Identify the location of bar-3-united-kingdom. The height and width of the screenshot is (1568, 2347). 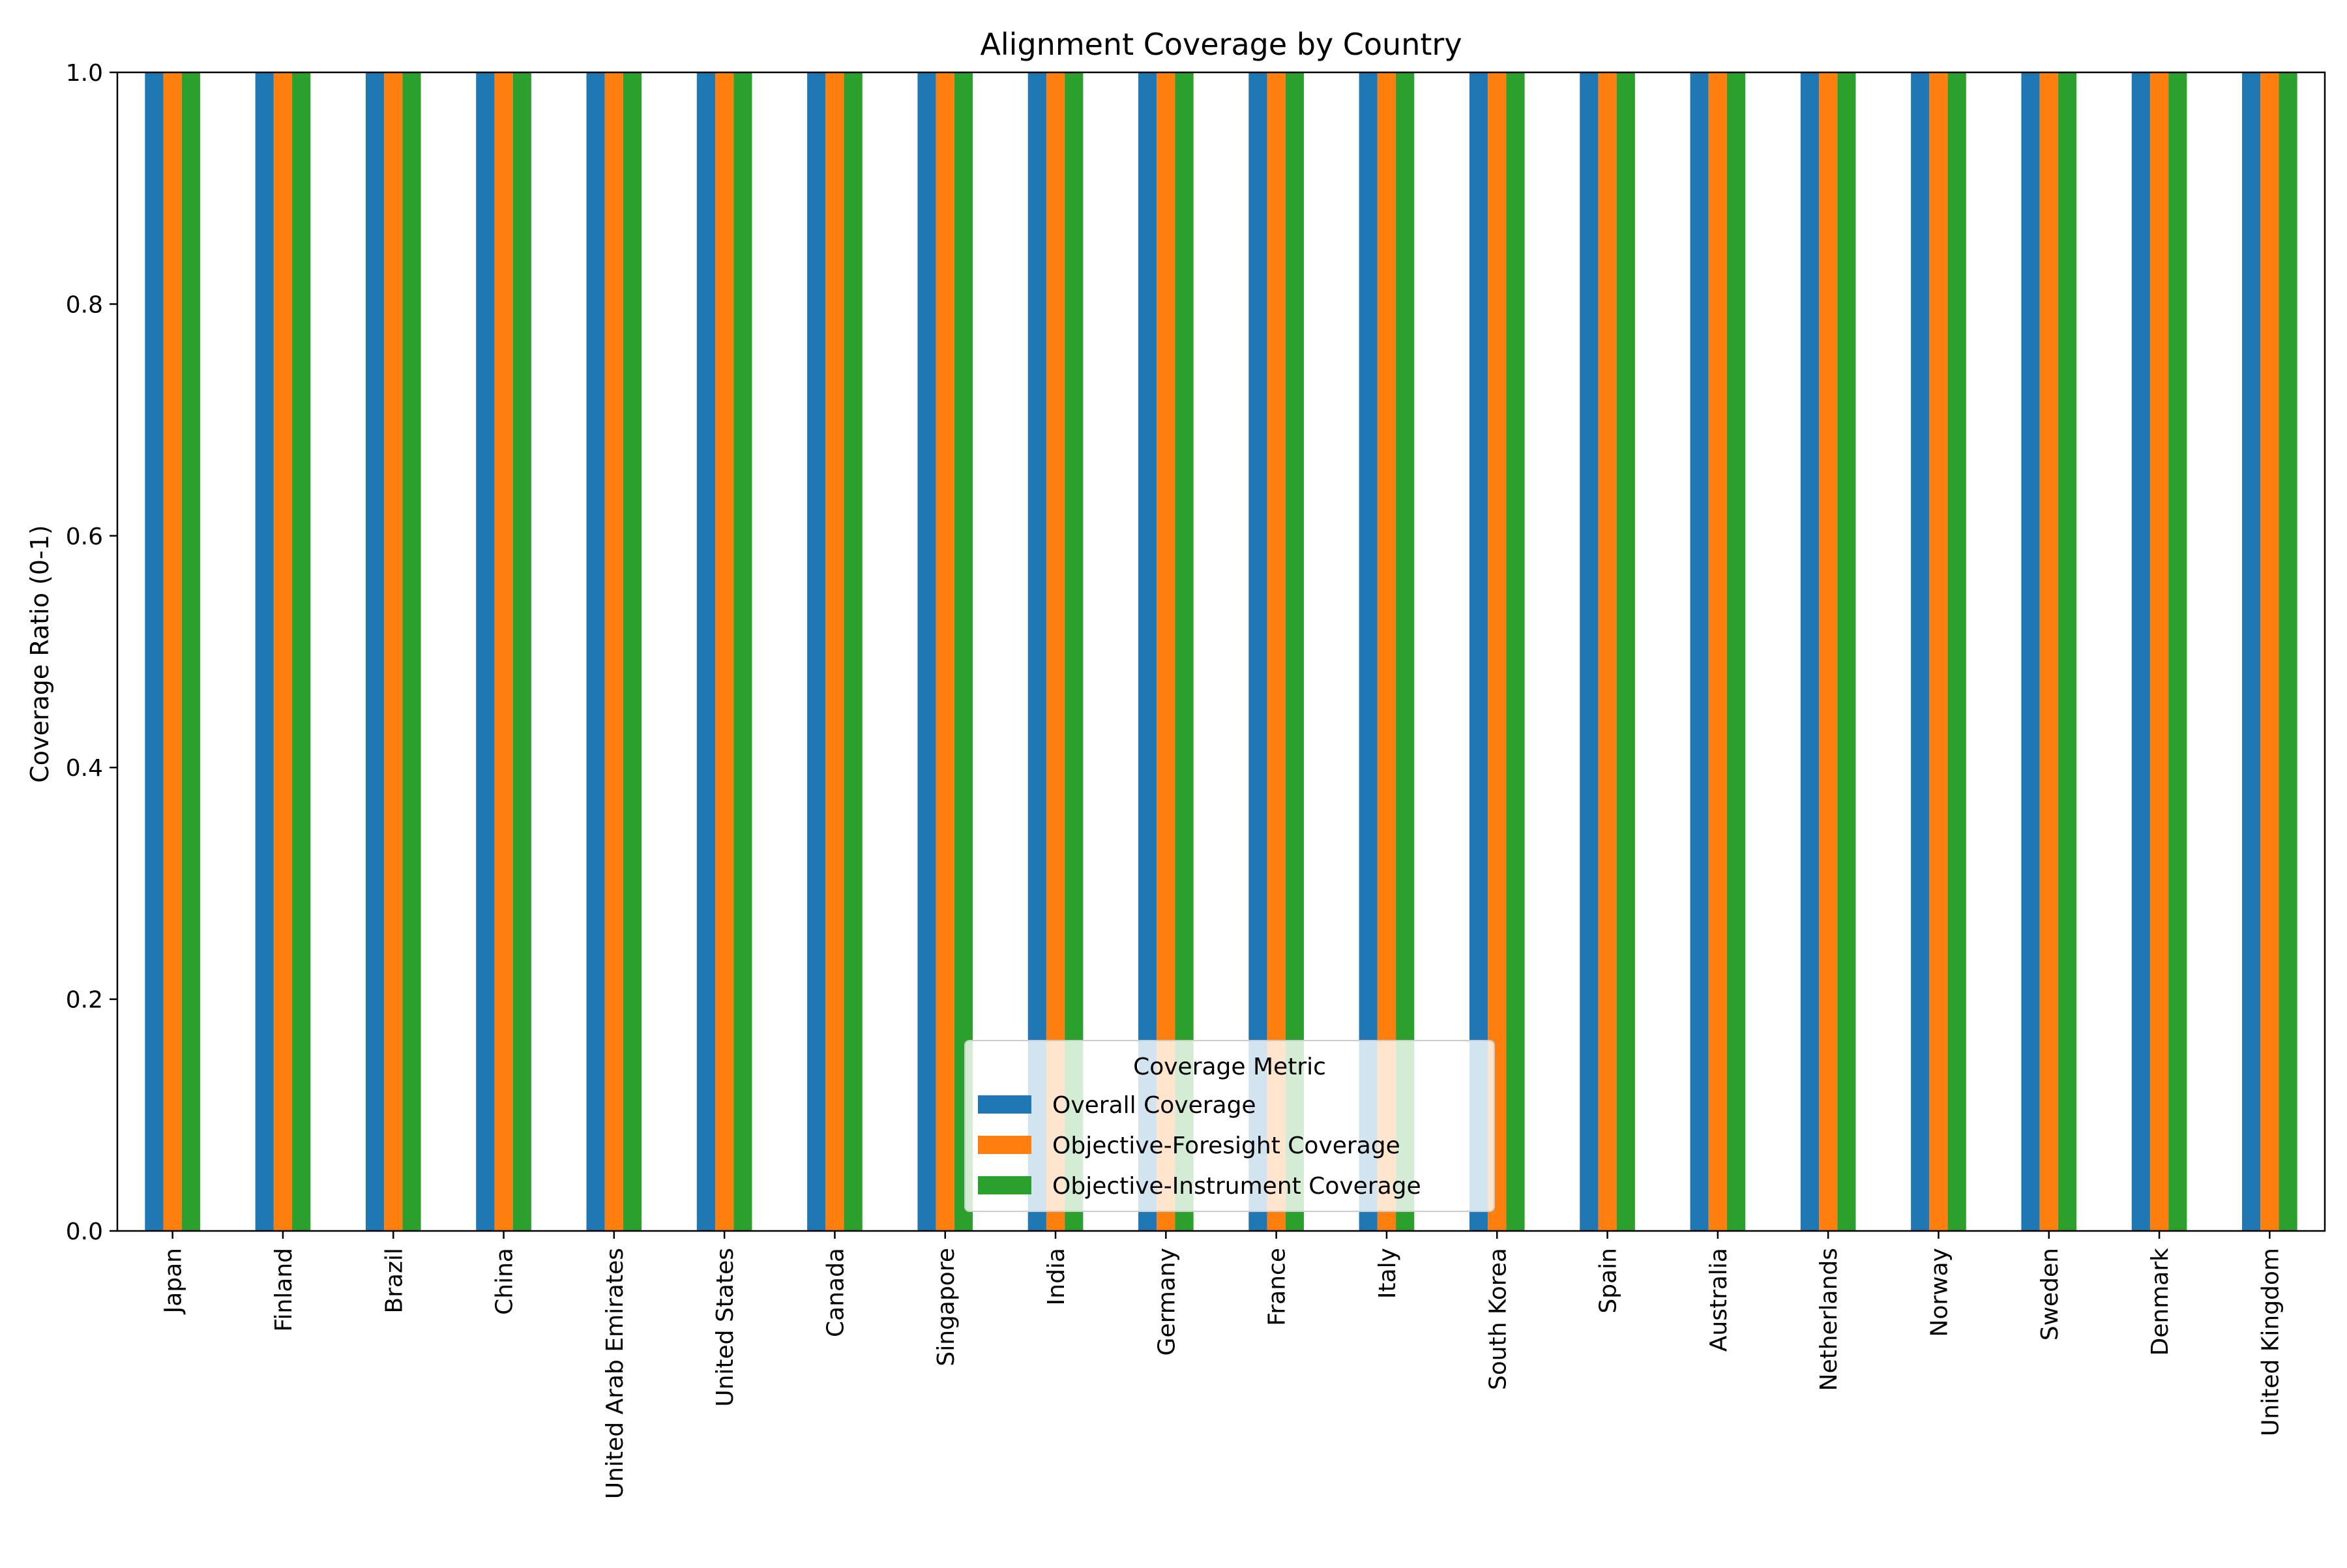
(2288, 652).